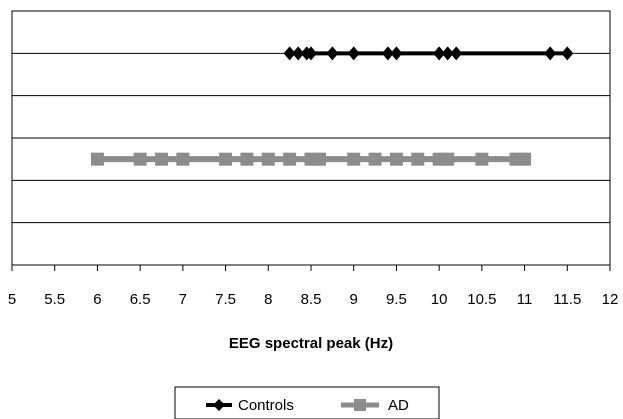 The width and height of the screenshot is (623, 419). I want to click on x-tick-label: 9.5, so click(396, 299).